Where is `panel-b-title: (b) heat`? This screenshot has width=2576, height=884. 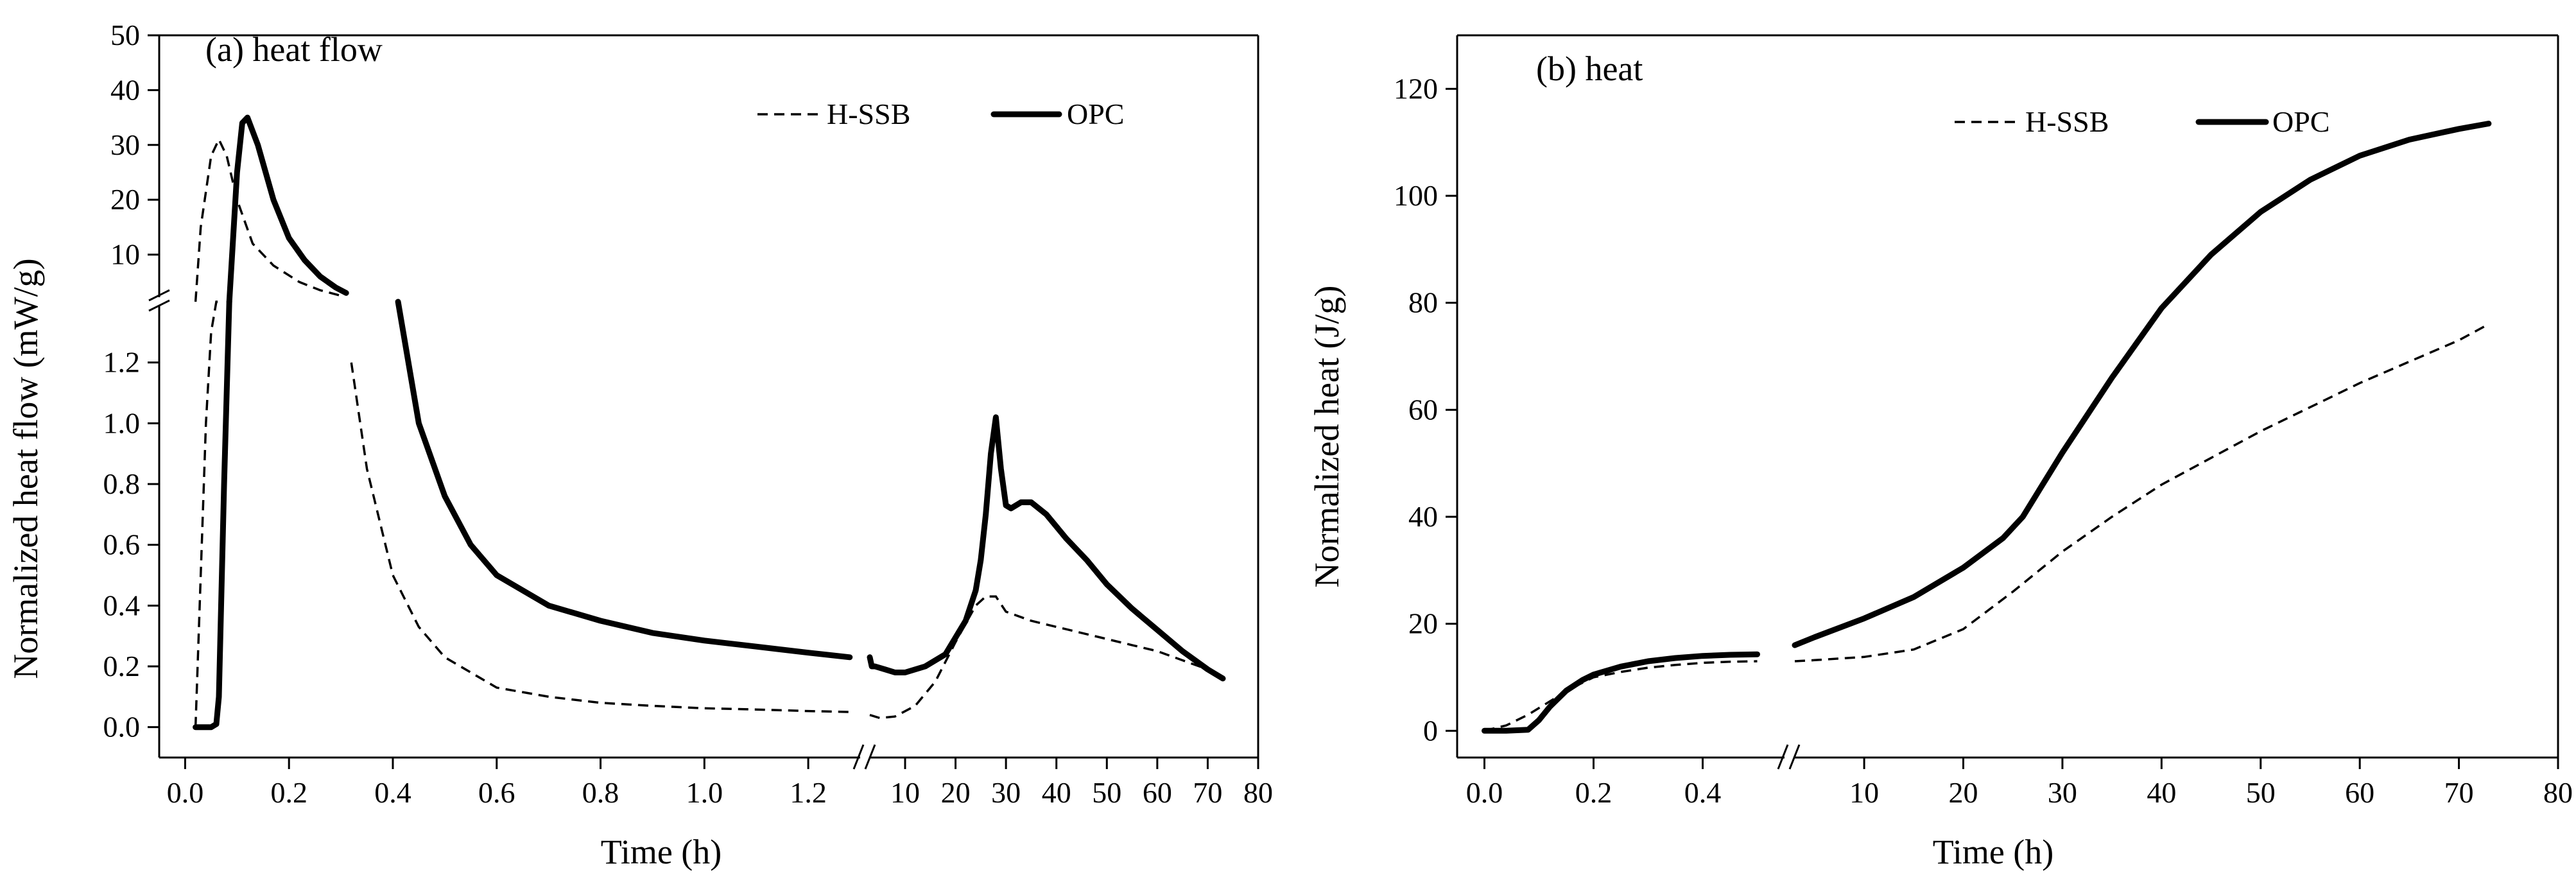
panel-b-title: (b) heat is located at coordinates (1590, 68).